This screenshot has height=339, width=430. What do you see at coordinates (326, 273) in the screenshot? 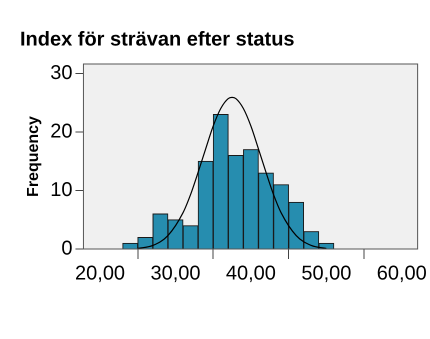
I see `x-tick-label: 50,00` at bounding box center [326, 273].